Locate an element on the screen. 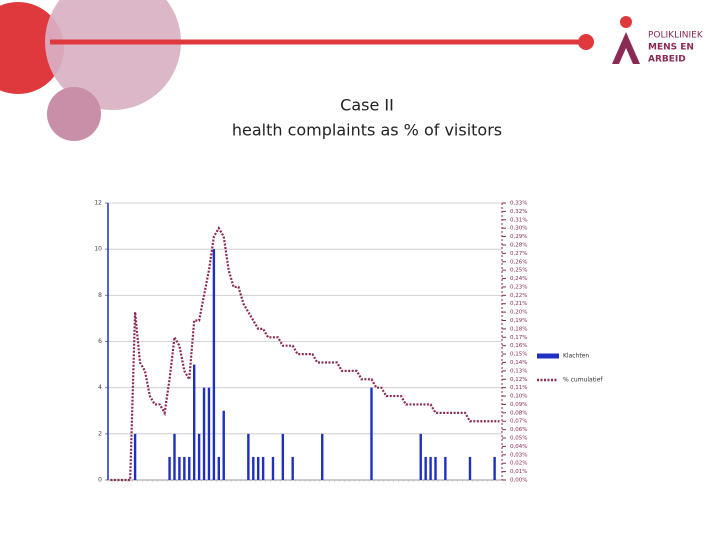 This screenshot has width=720, height=544. logo-text: ARBEID is located at coordinates (667, 60).